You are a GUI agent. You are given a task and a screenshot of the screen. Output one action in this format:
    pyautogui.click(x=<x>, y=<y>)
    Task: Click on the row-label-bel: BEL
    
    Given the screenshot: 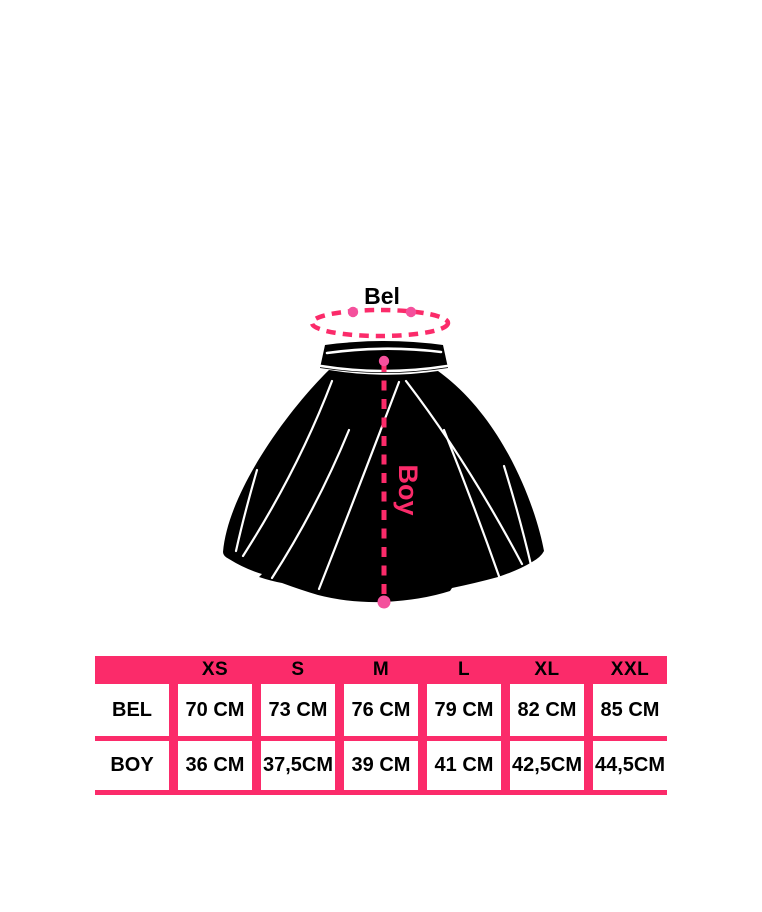 What is the action you would take?
    pyautogui.click(x=132, y=710)
    